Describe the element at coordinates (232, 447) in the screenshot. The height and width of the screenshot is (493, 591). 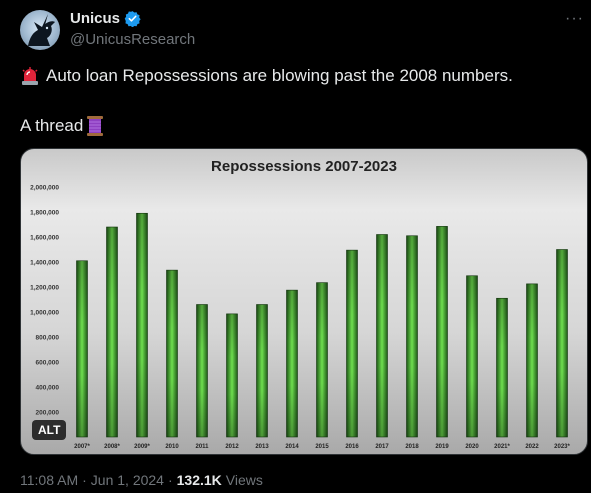
I see `x-tick-label: 2012` at that location.